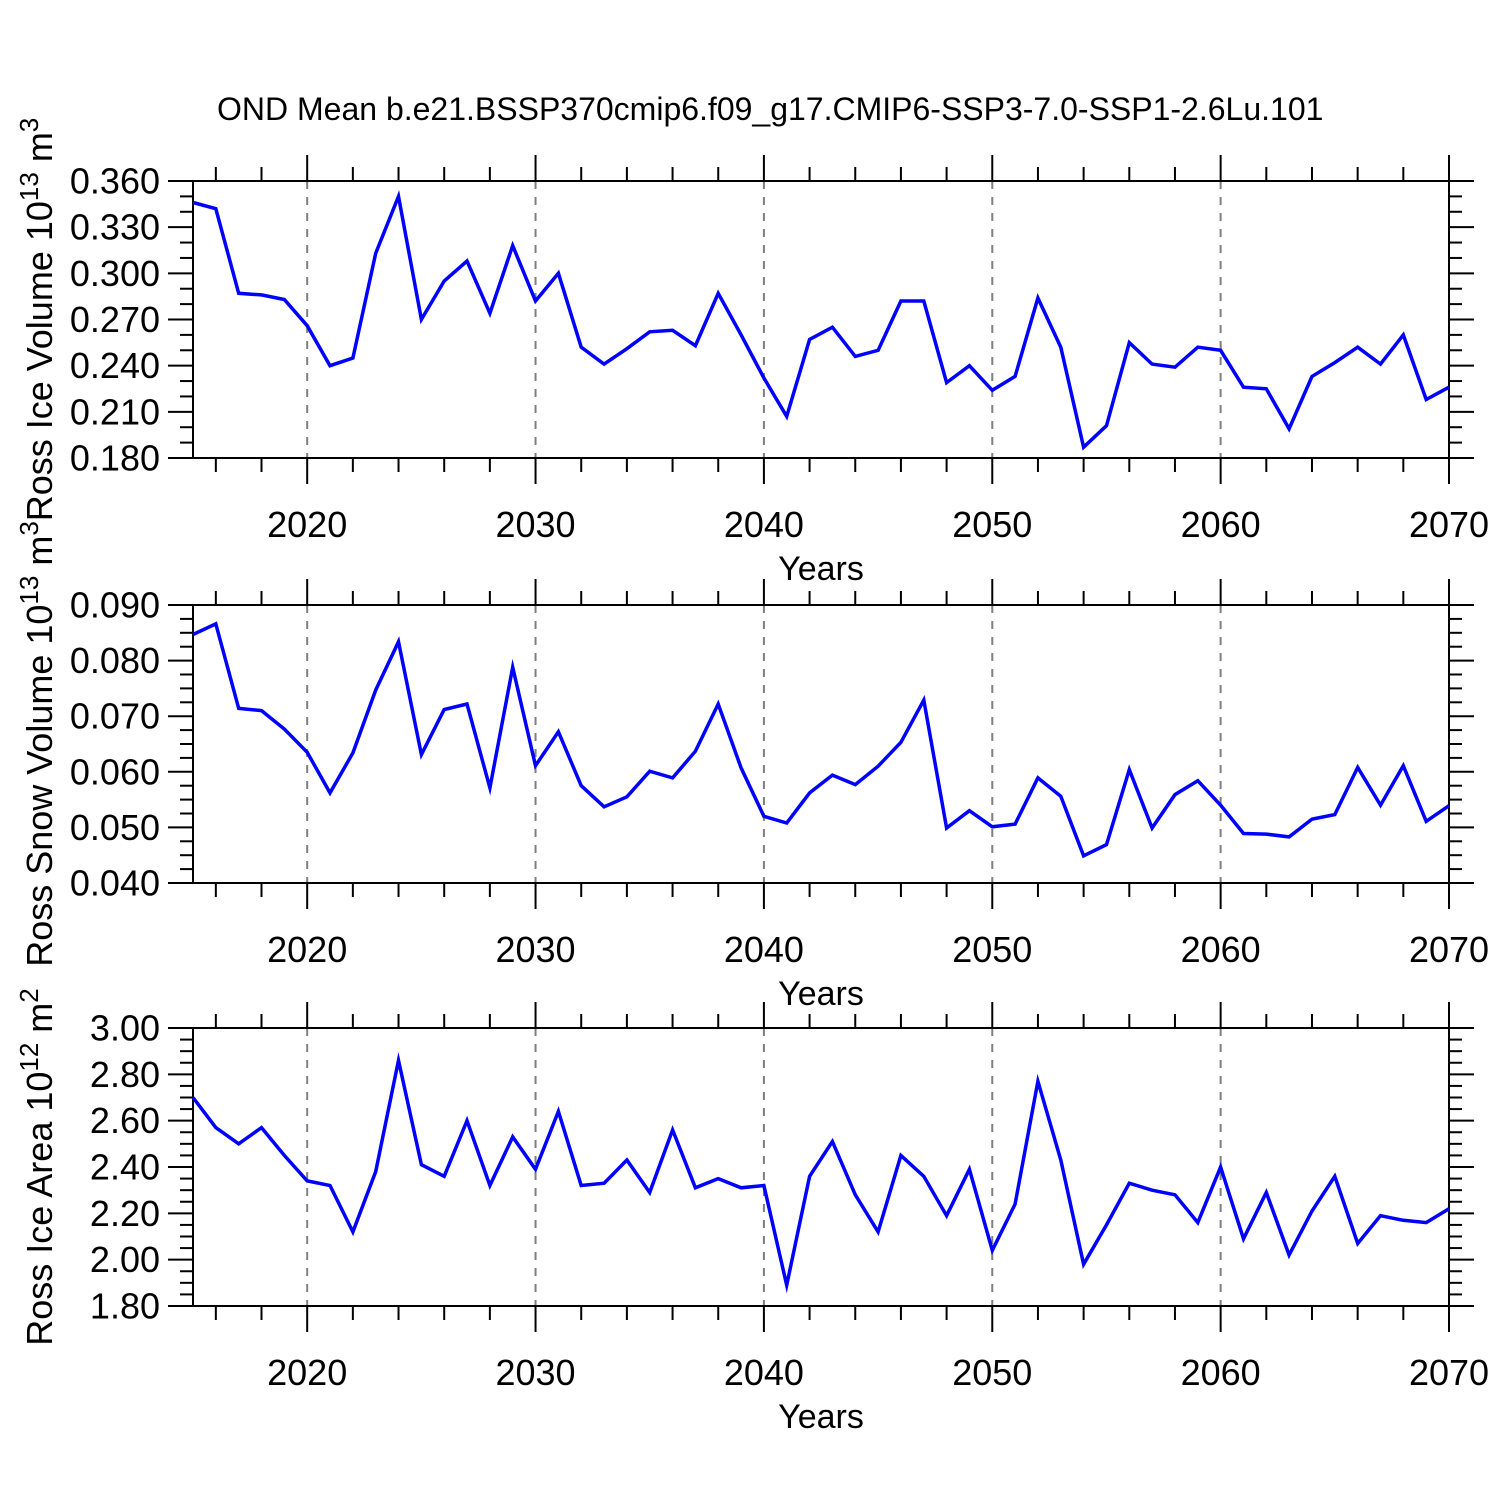  What do you see at coordinates (115, 458) in the screenshot?
I see `y-tick-label-0.180: 0.180` at bounding box center [115, 458].